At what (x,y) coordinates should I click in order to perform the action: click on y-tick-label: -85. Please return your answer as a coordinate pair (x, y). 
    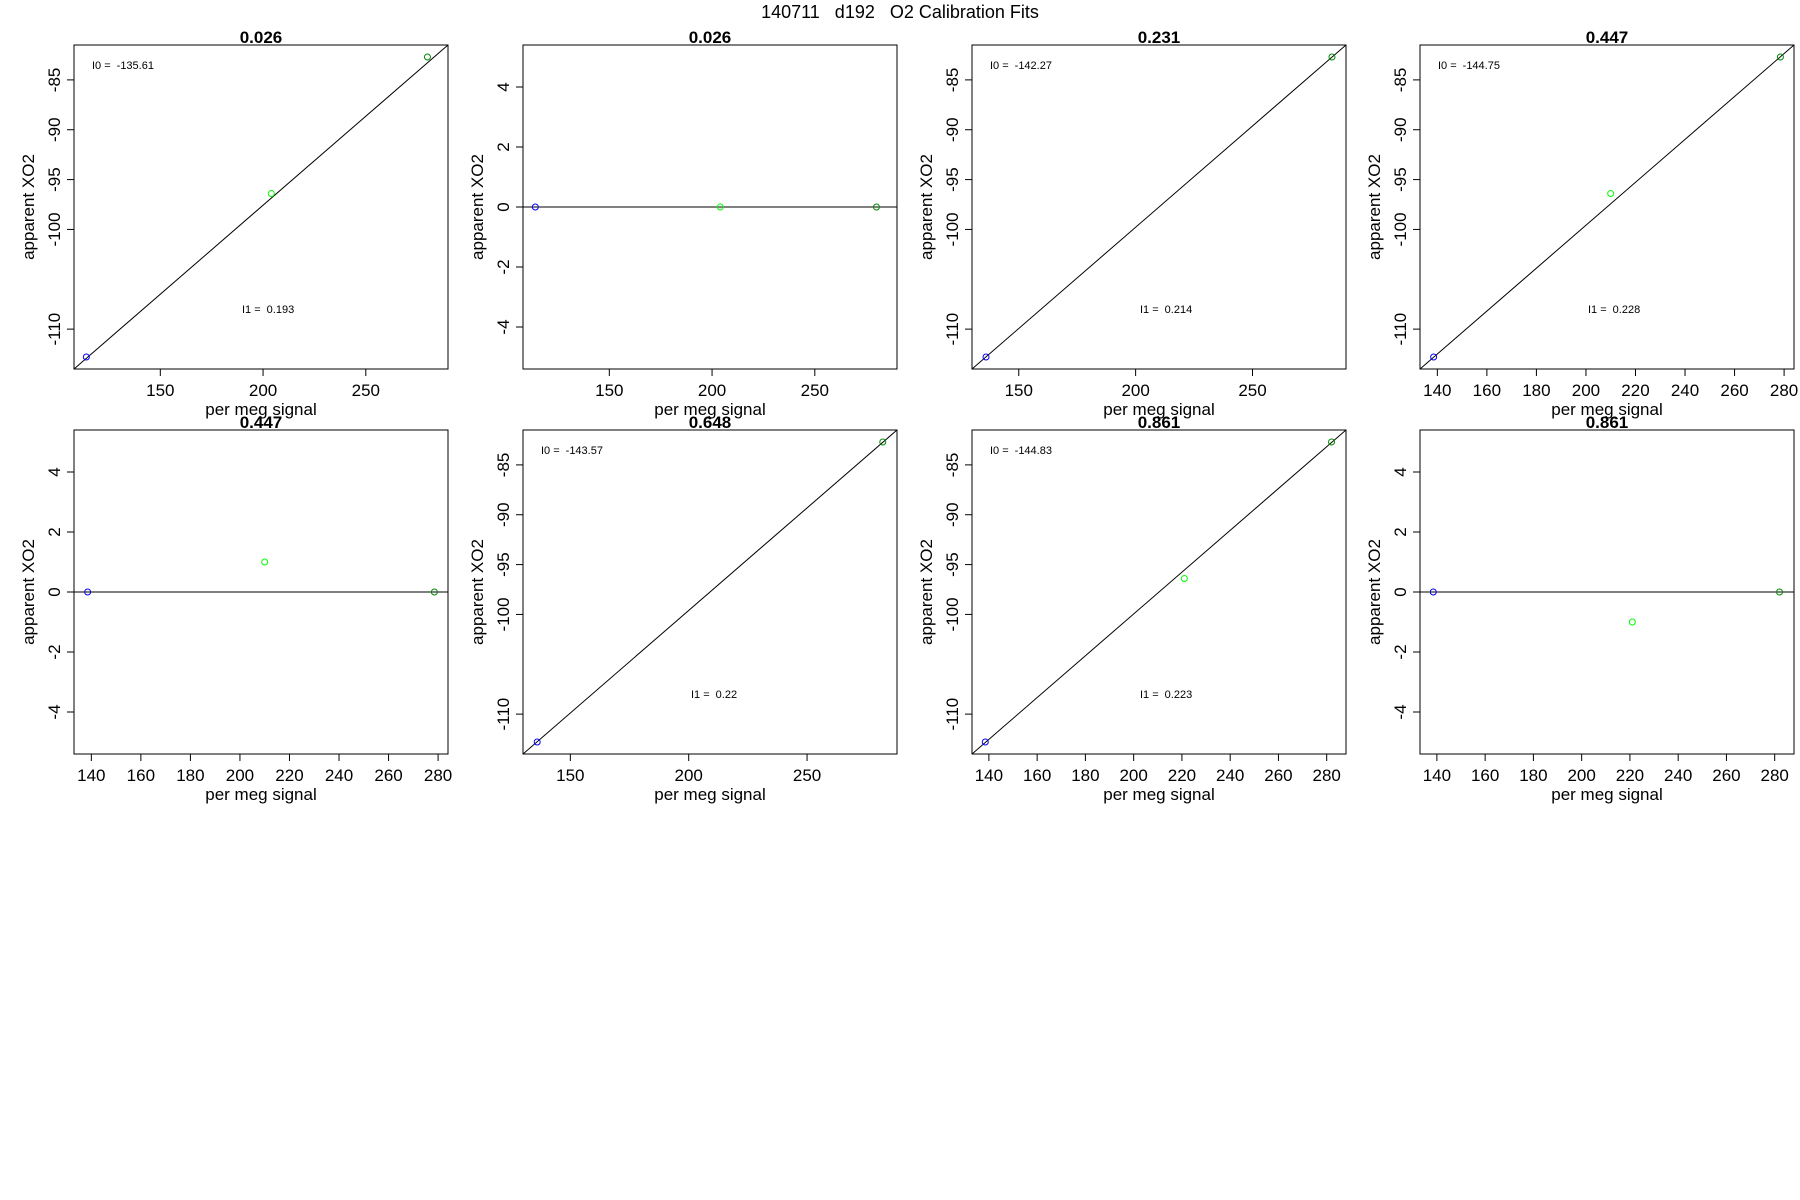
    Looking at the image, I should click on (1400, 80).